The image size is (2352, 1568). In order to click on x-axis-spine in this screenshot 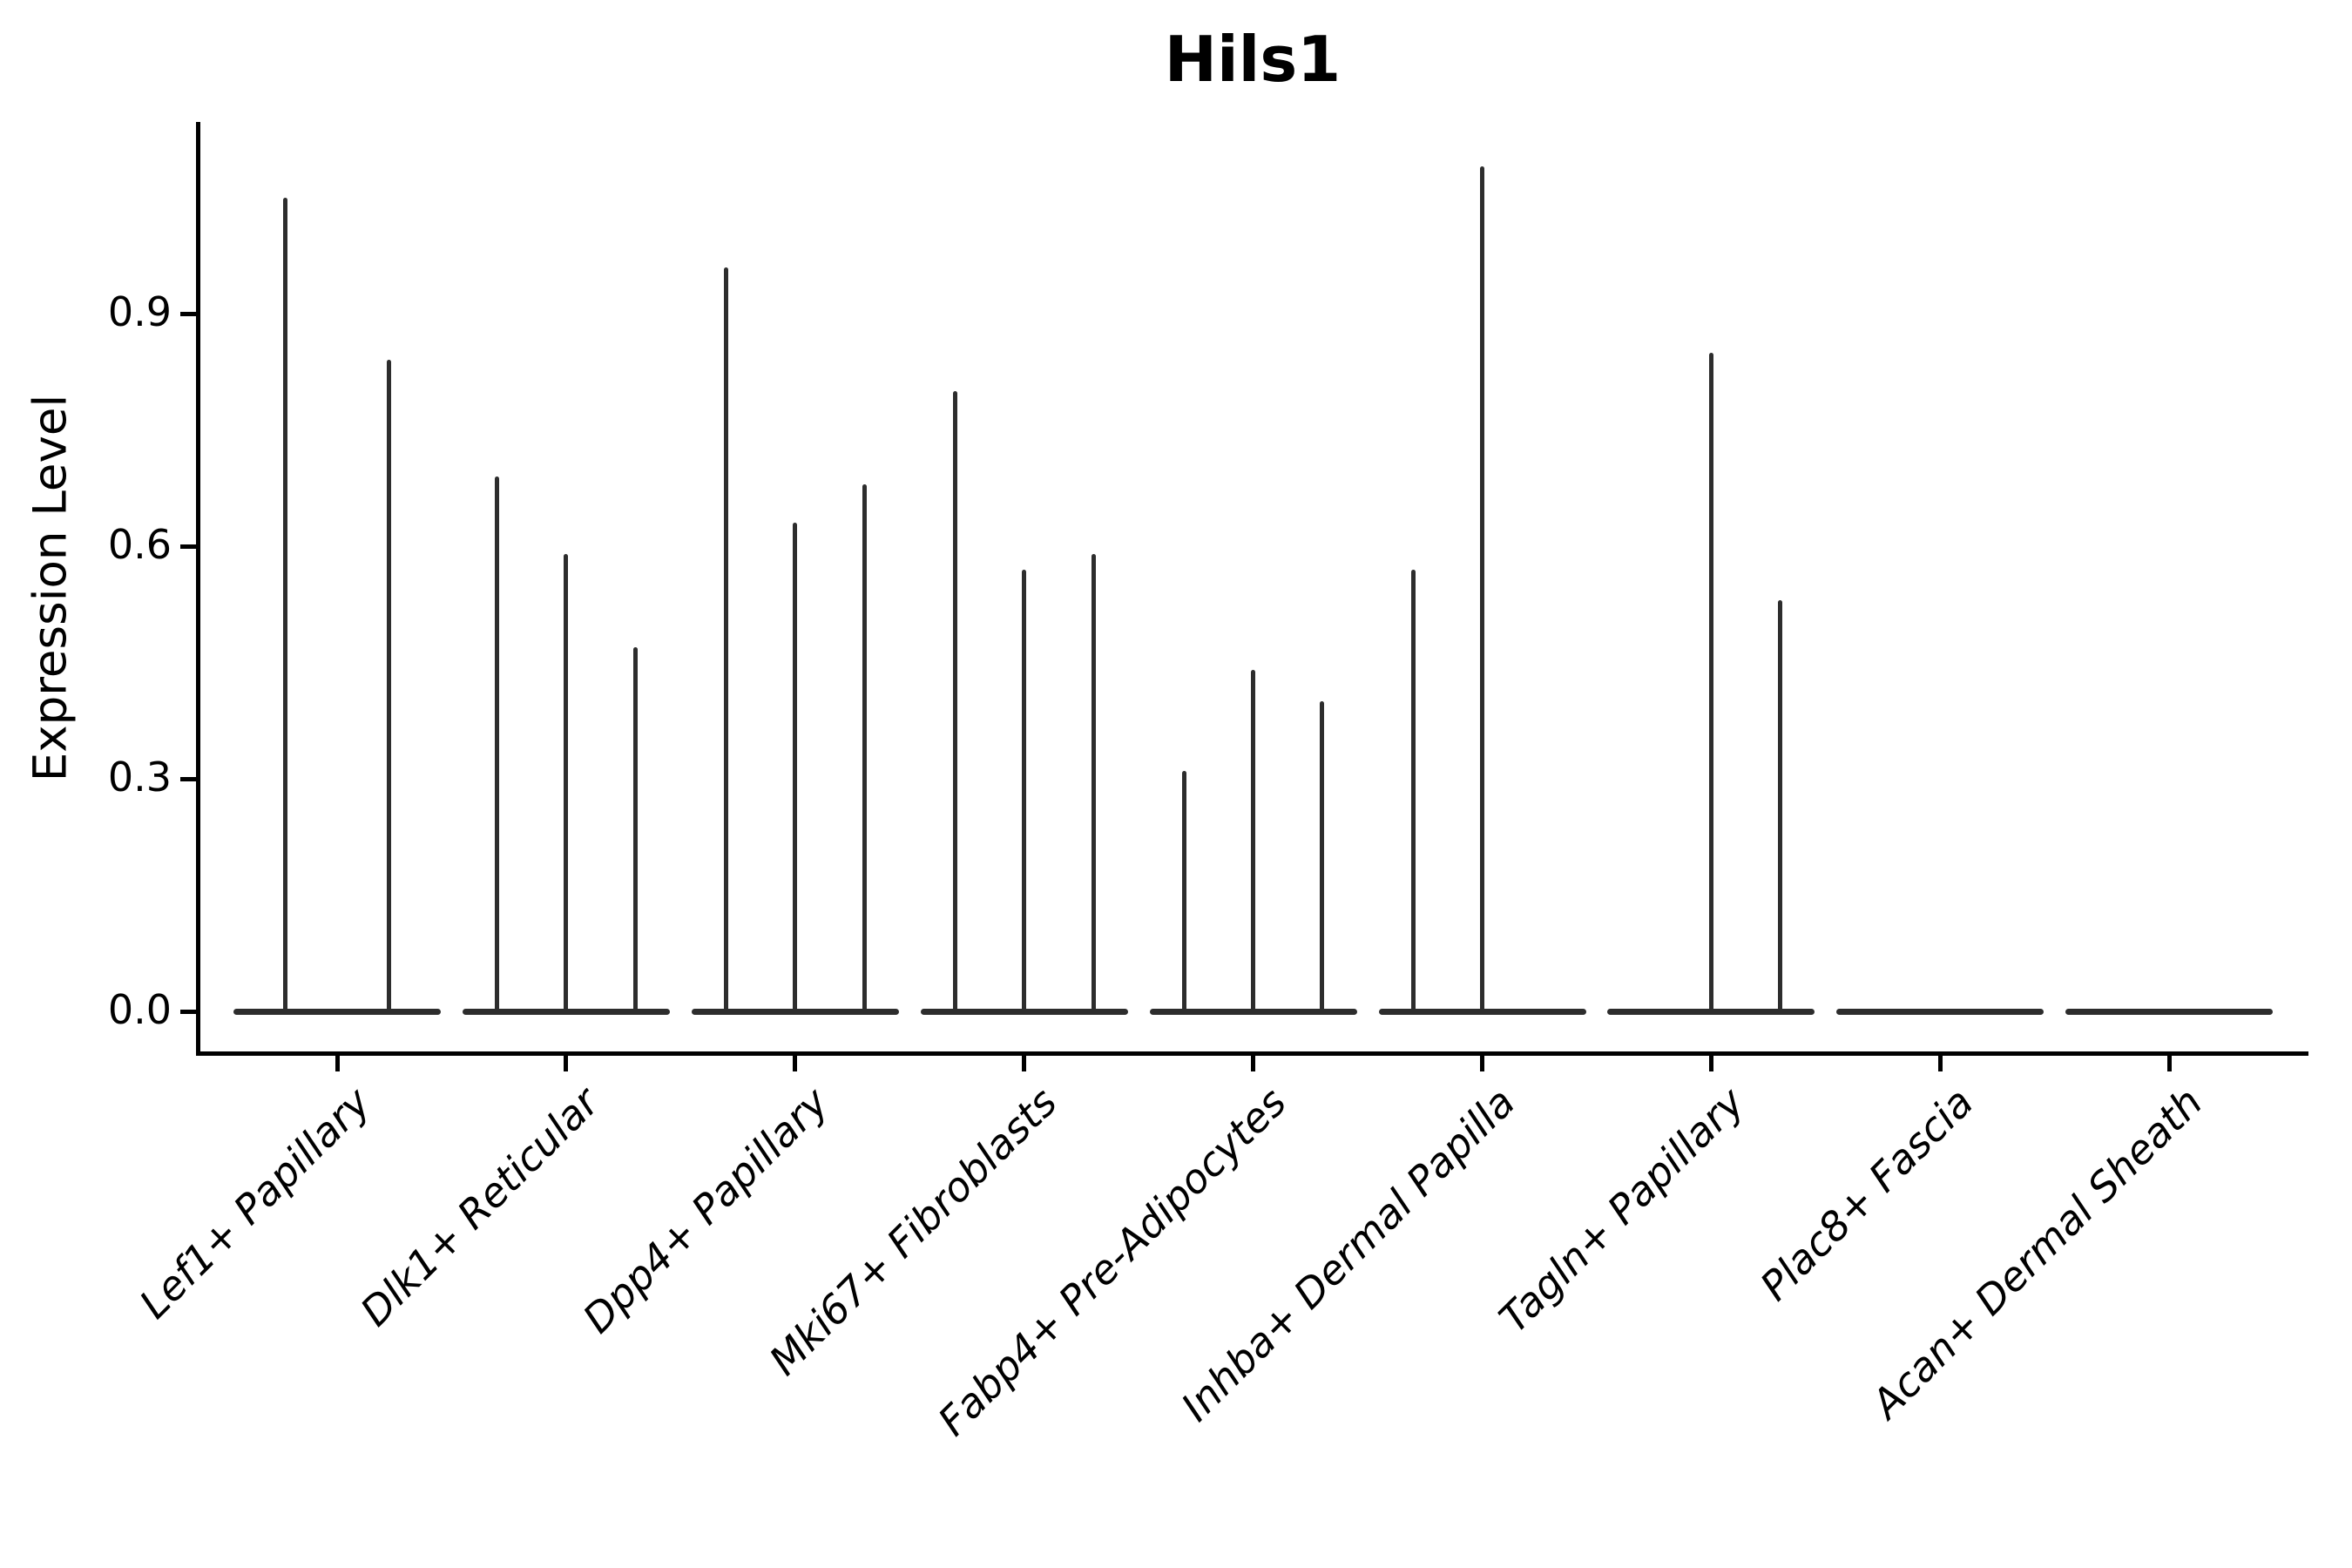, I will do `click(1252, 1054)`.